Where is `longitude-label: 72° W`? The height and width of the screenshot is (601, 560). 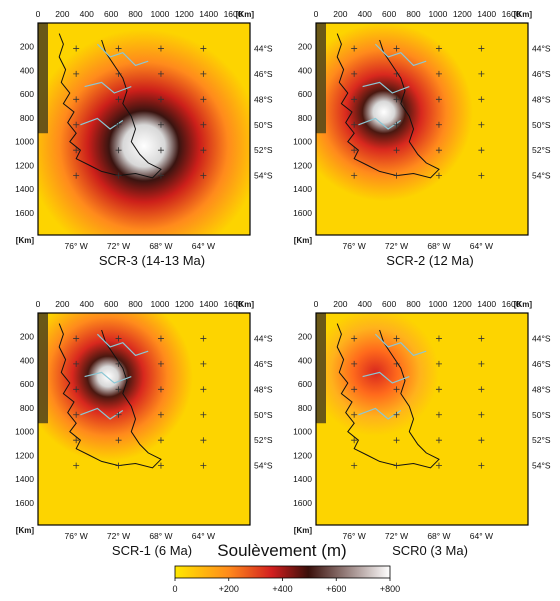 longitude-label: 72° W is located at coordinates (396, 536).